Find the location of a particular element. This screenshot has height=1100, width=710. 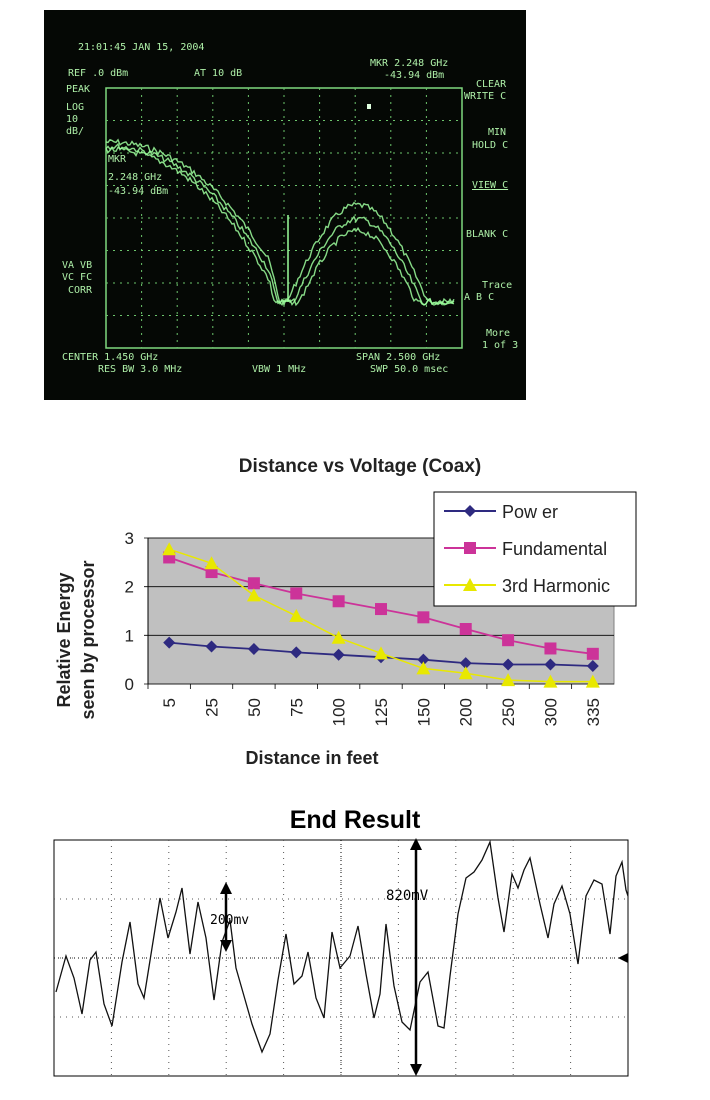

chart-title: Distance vs Voltage (Coax) is located at coordinates (360, 466).